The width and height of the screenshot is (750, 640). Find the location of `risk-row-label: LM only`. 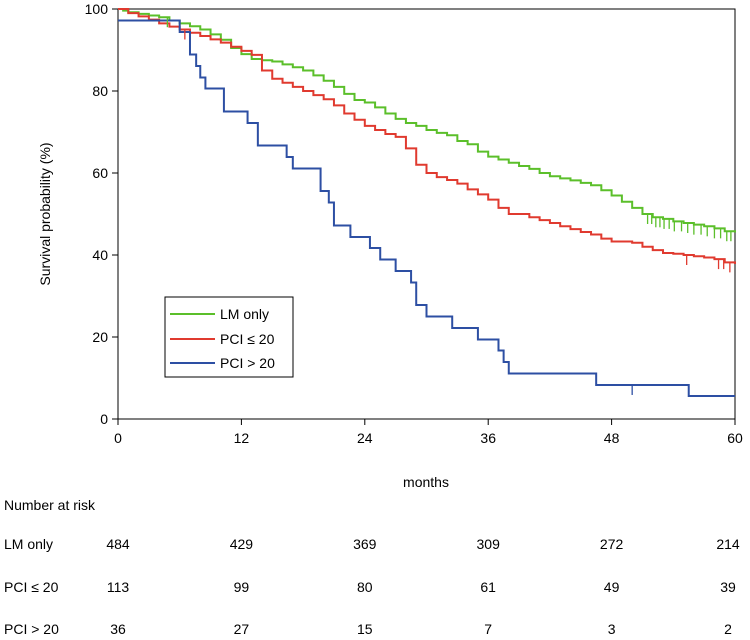

risk-row-label: LM only is located at coordinates (29, 544).